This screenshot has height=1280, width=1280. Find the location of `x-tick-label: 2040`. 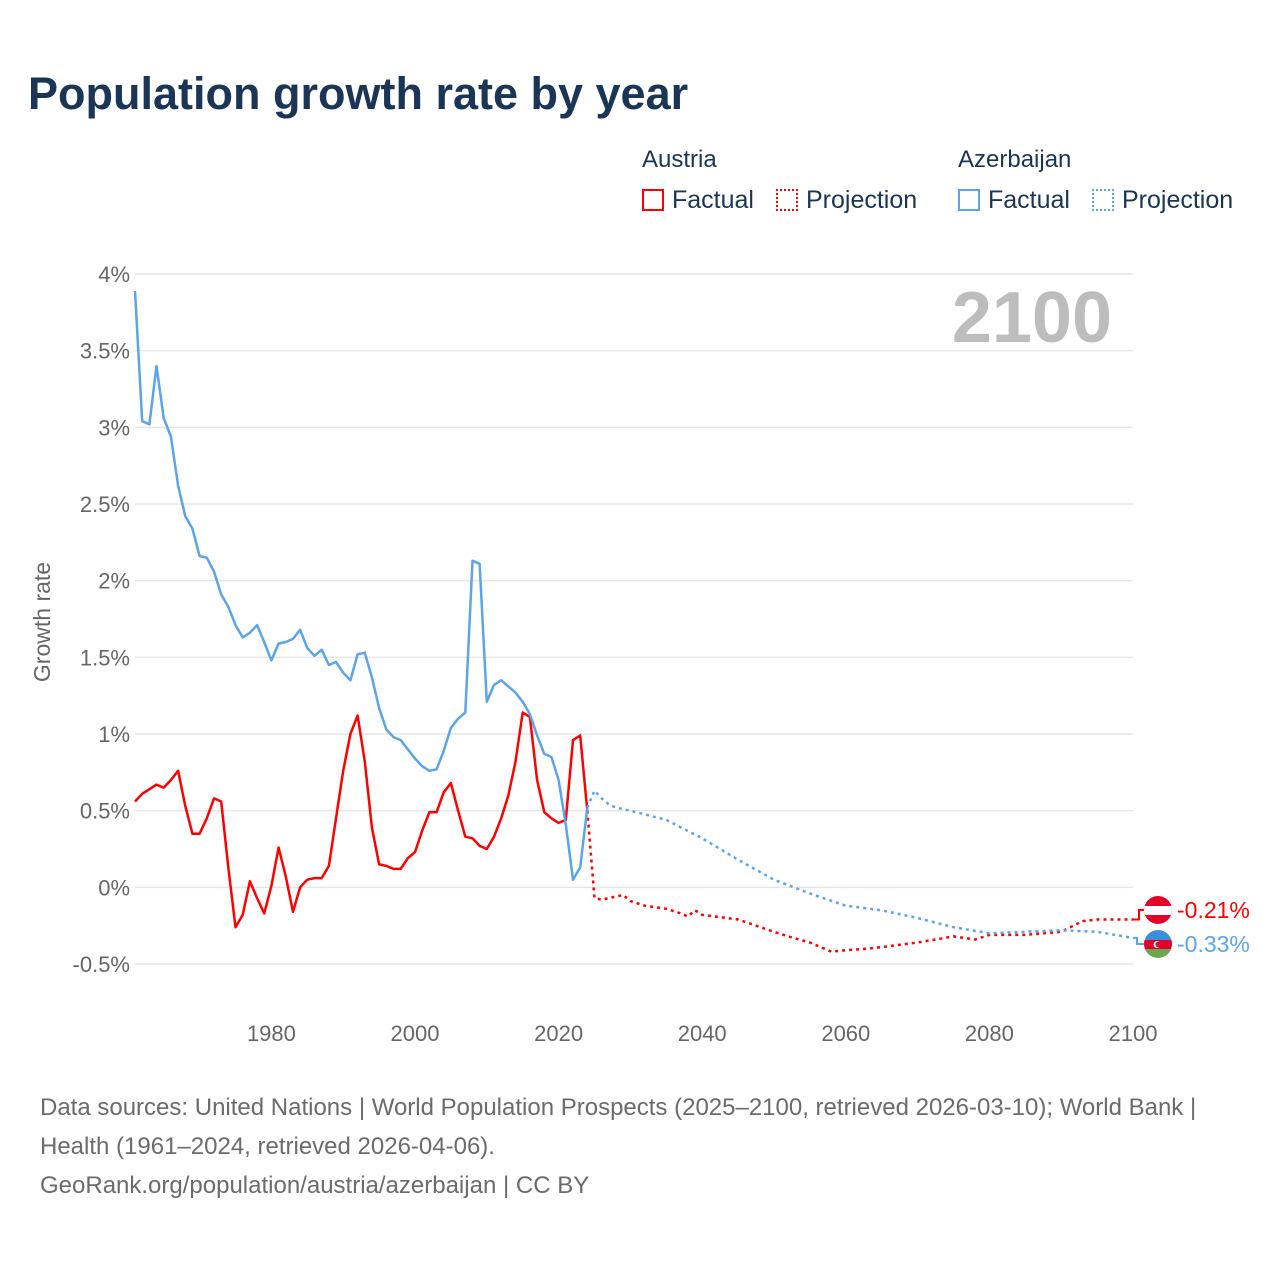

x-tick-label: 2040 is located at coordinates (702, 1033).